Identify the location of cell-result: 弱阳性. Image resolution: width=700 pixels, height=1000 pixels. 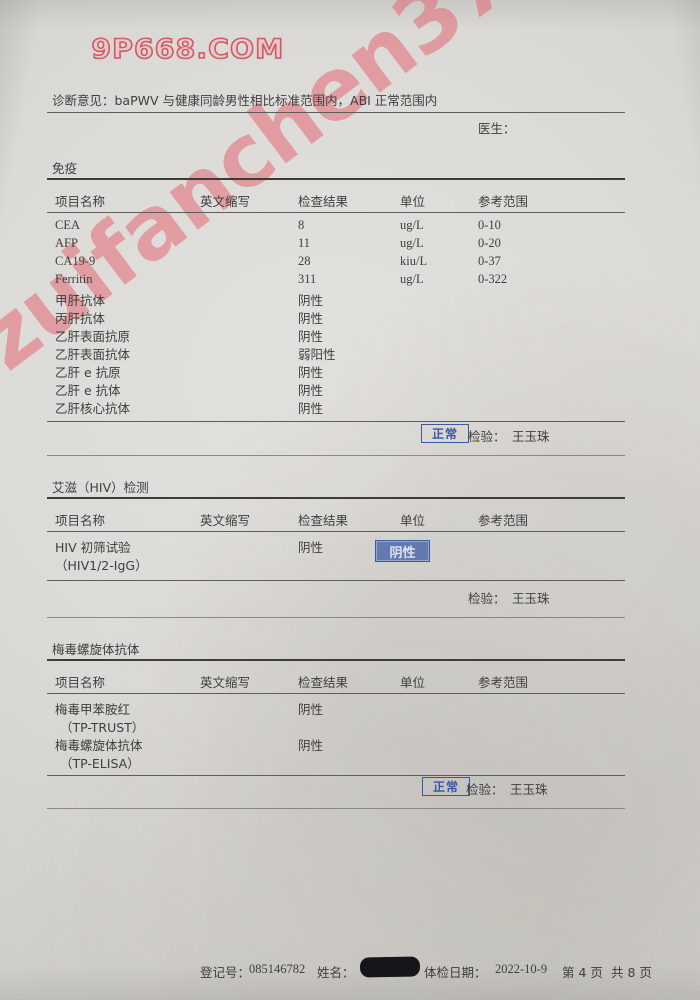
(317, 354).